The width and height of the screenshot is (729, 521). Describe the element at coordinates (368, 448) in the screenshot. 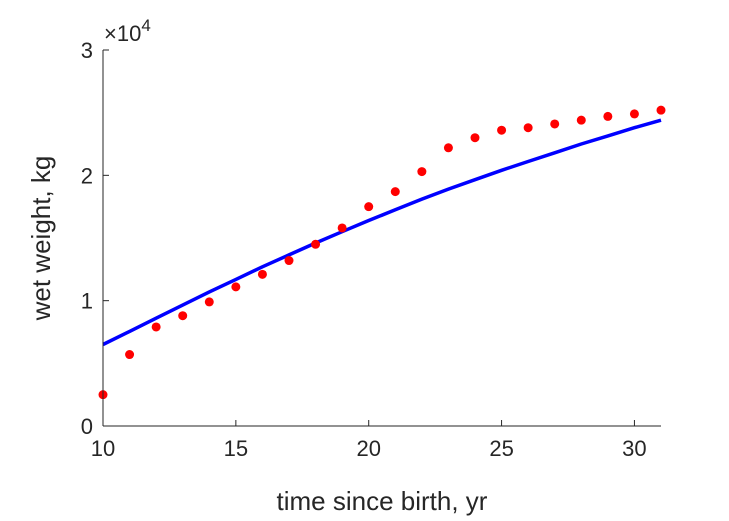

I see `x-tick-label: 20` at that location.